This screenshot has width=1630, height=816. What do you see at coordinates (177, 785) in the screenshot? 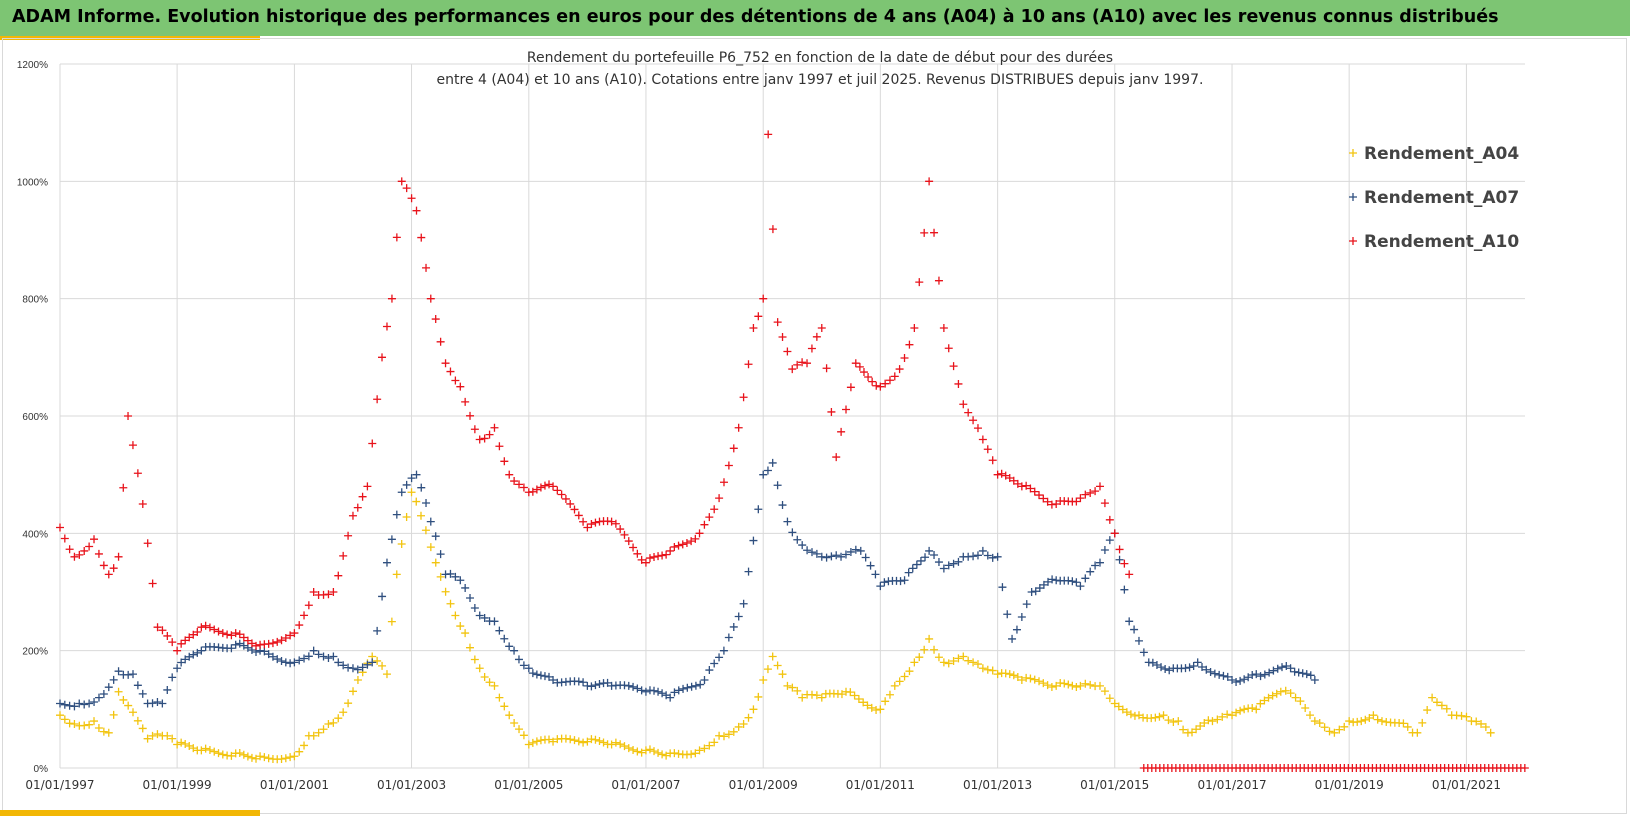
I see `x-tick-label: 01/01/1999` at bounding box center [177, 785].